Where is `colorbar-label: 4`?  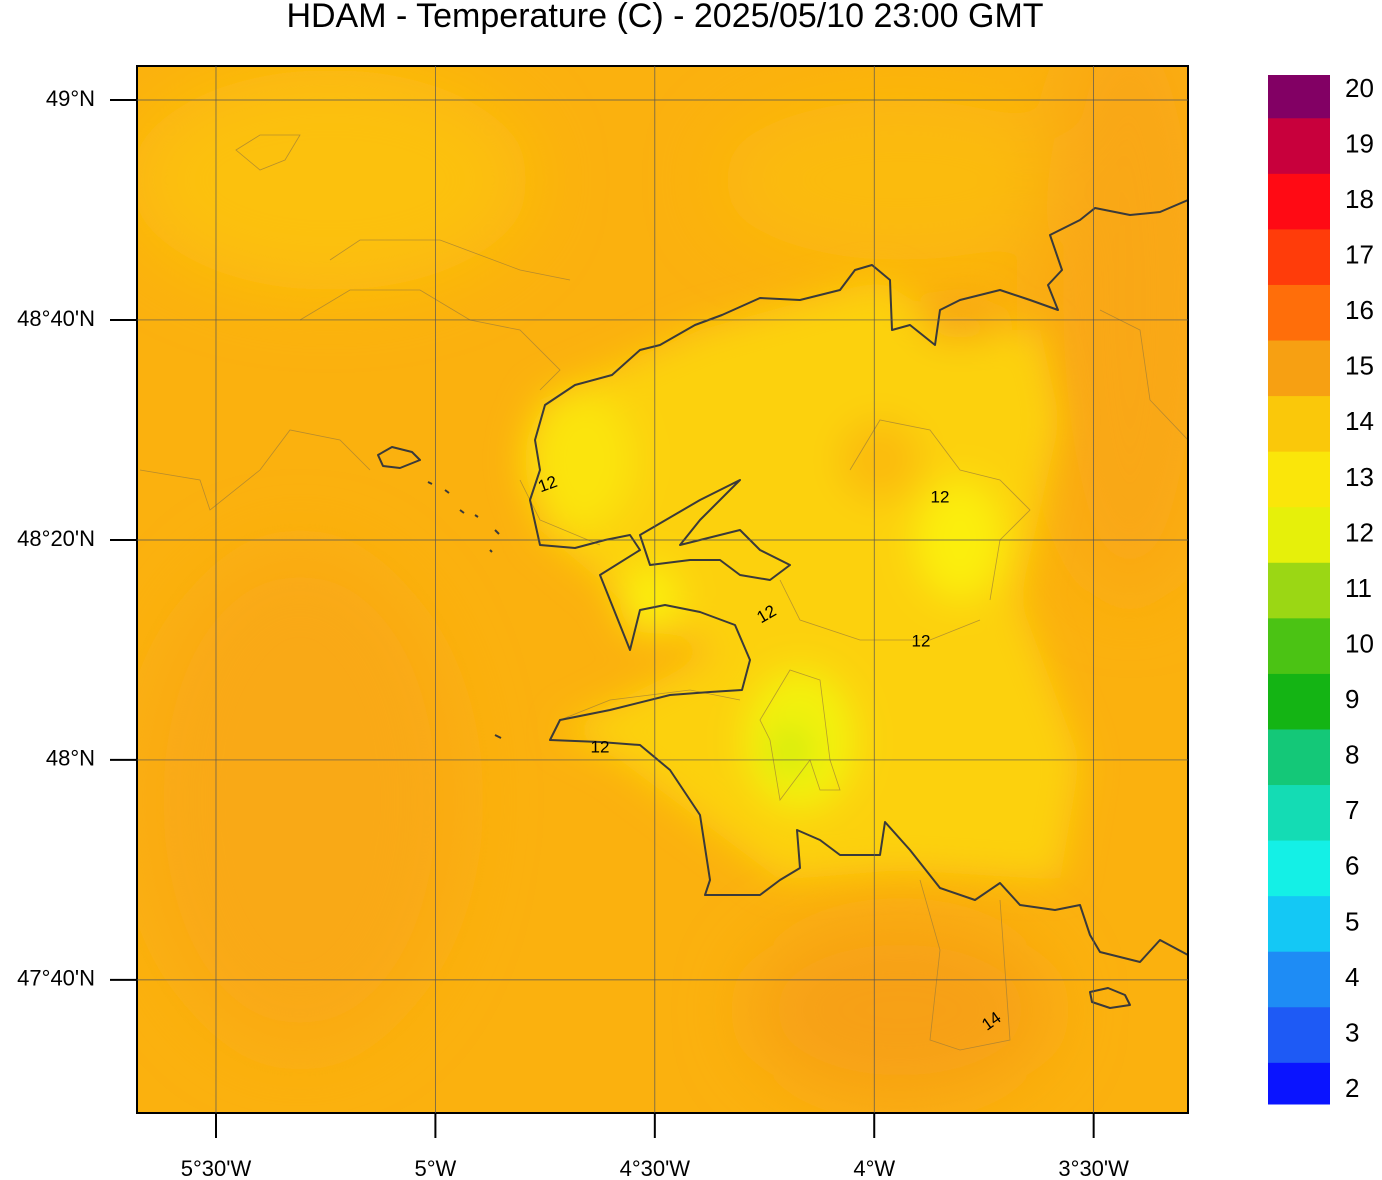 colorbar-label: 4 is located at coordinates (1352, 977).